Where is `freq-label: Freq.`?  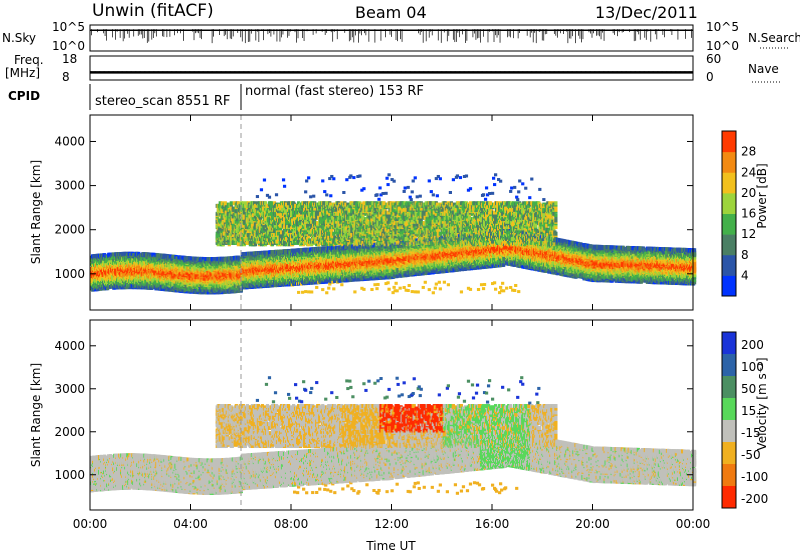
freq-label: Freq. is located at coordinates (29, 60).